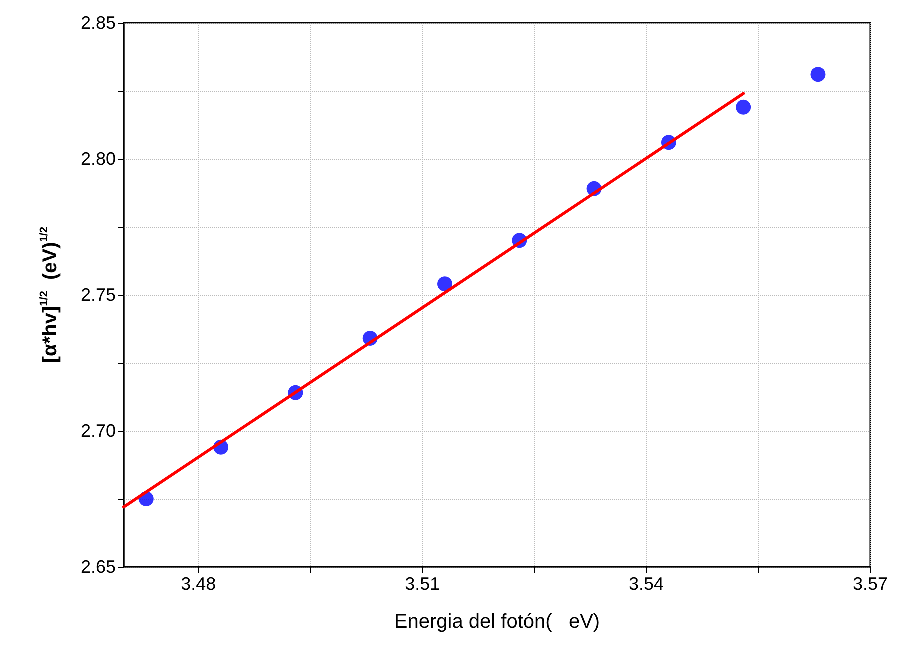 The image size is (899, 662). I want to click on x-tick-label: 3.51, so click(422, 584).